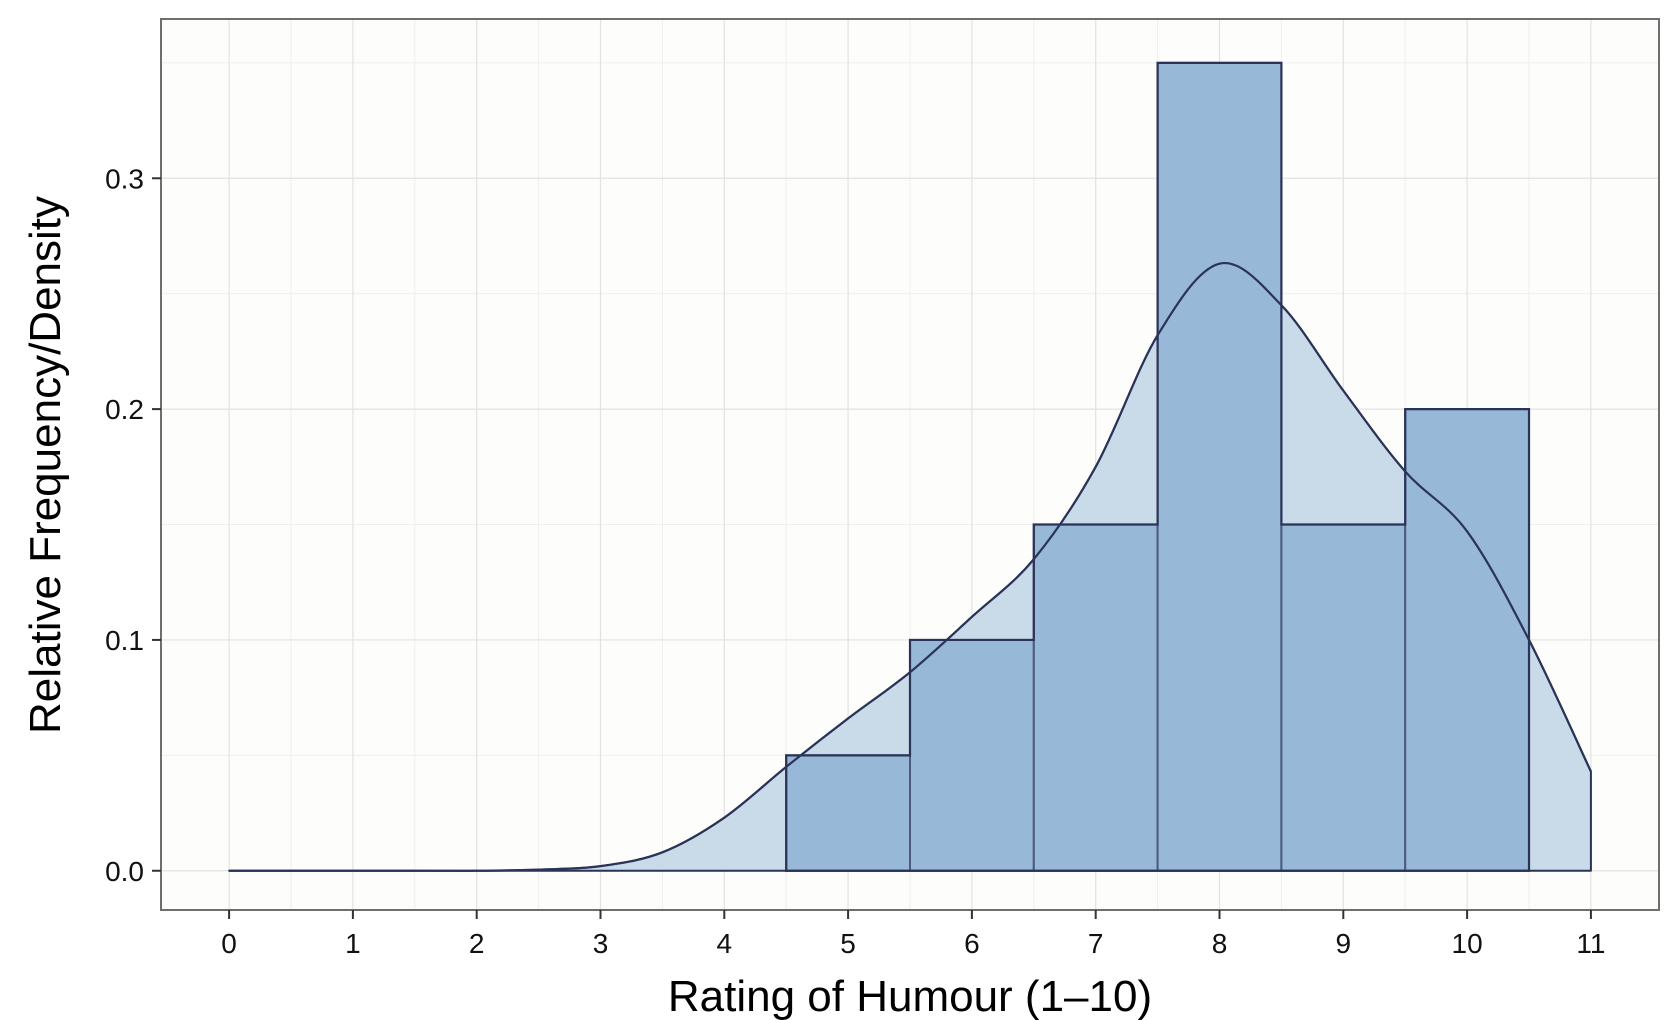  I want to click on y-tick-label: 0.1, so click(124, 640).